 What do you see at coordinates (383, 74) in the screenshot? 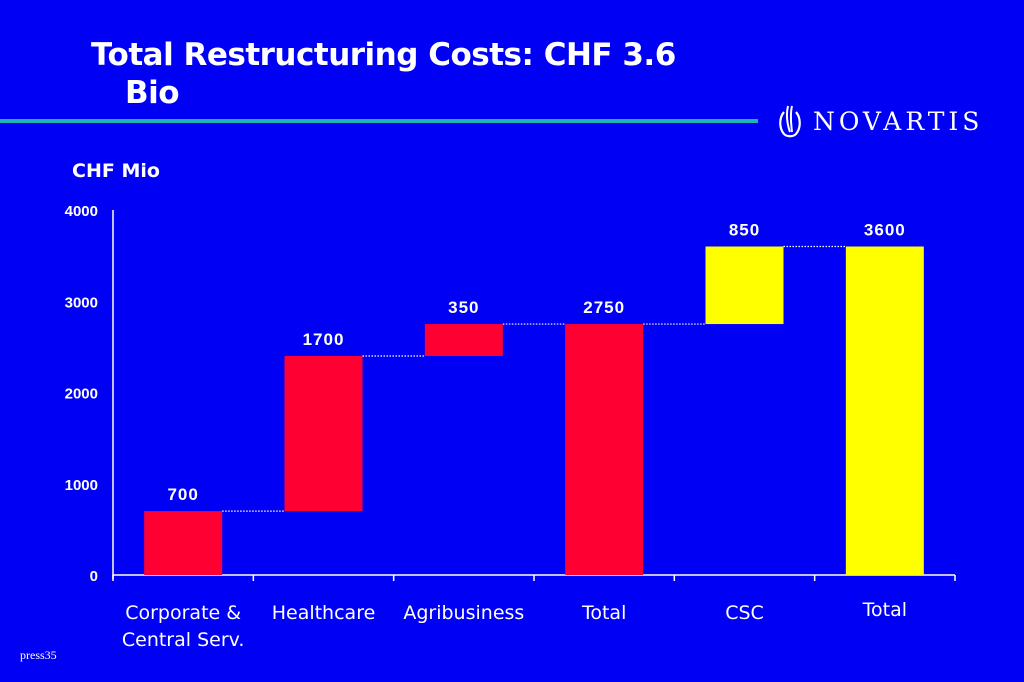
I see `slide-title: Total Restructuring Costs: CHF 3.6 Bio` at bounding box center [383, 74].